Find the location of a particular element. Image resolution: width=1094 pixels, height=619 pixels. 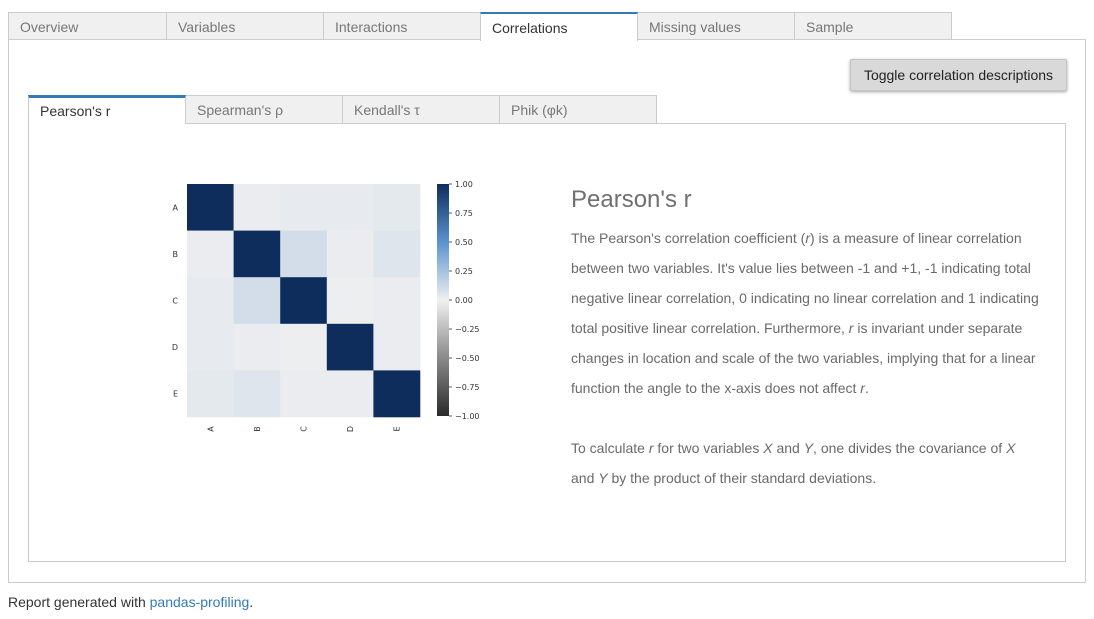

colorbar-tick-label: 0.25 is located at coordinates (464, 271).